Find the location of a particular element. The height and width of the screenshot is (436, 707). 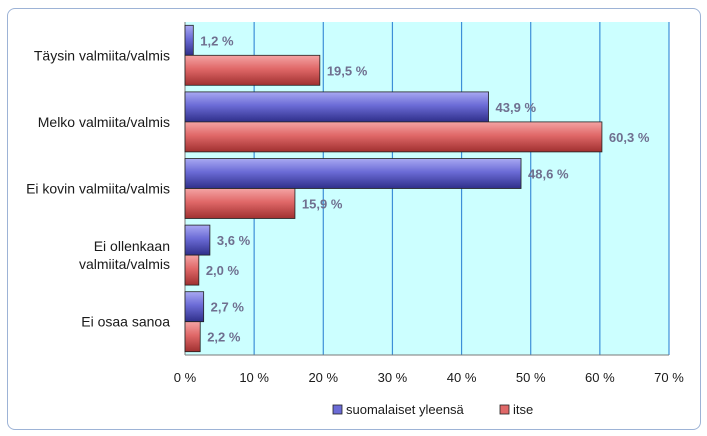

x-tick-label: 40 % is located at coordinates (462, 377).